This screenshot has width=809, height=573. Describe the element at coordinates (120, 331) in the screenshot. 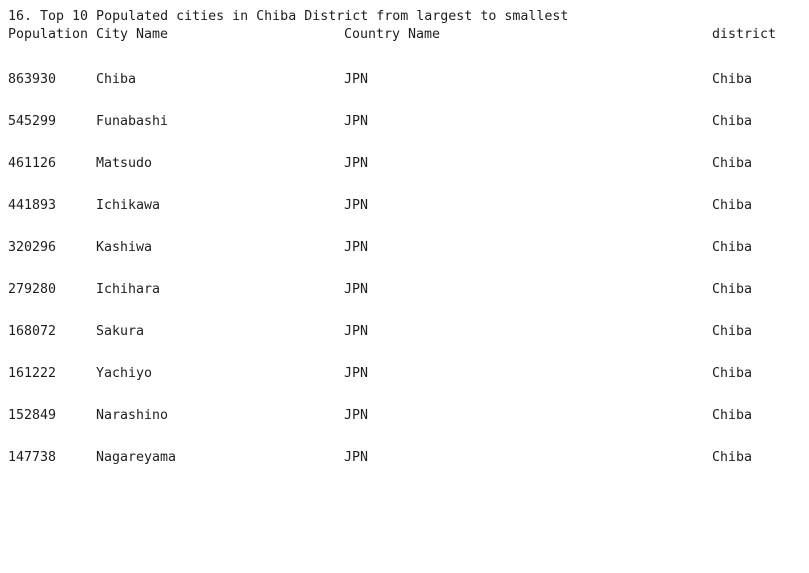

I see `cell-city-name: Sakura` at that location.